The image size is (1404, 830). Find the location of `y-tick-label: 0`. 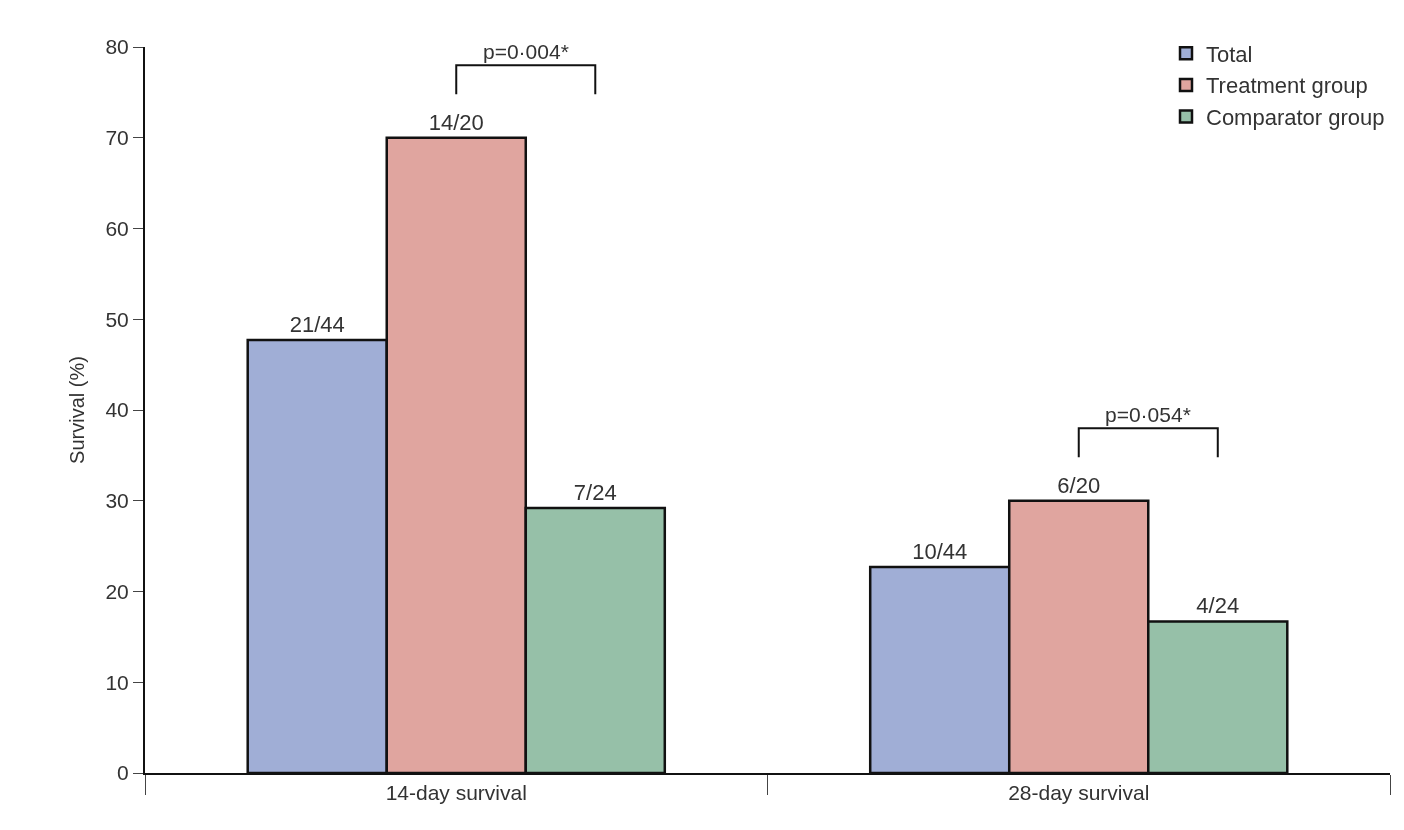

y-tick-label: 0 is located at coordinates (123, 773).